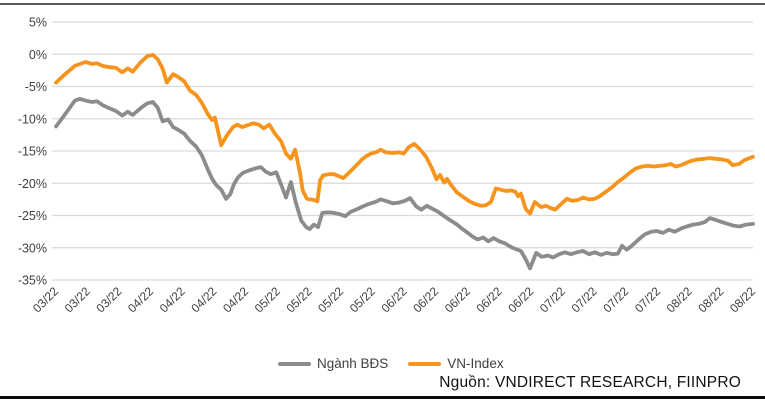 This screenshot has height=402, width=765. Describe the element at coordinates (32, 152) in the screenshot. I see `y-axis-tick-label: -15%` at that location.